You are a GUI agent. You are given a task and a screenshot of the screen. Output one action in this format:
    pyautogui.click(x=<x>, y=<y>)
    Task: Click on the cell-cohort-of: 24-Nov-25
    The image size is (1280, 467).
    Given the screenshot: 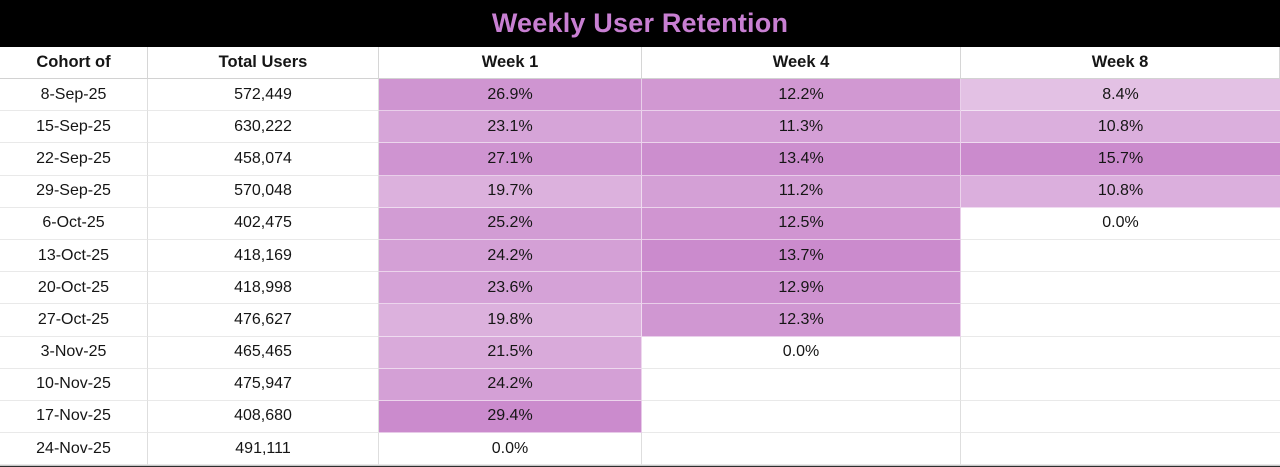 What is the action you would take?
    pyautogui.click(x=74, y=449)
    